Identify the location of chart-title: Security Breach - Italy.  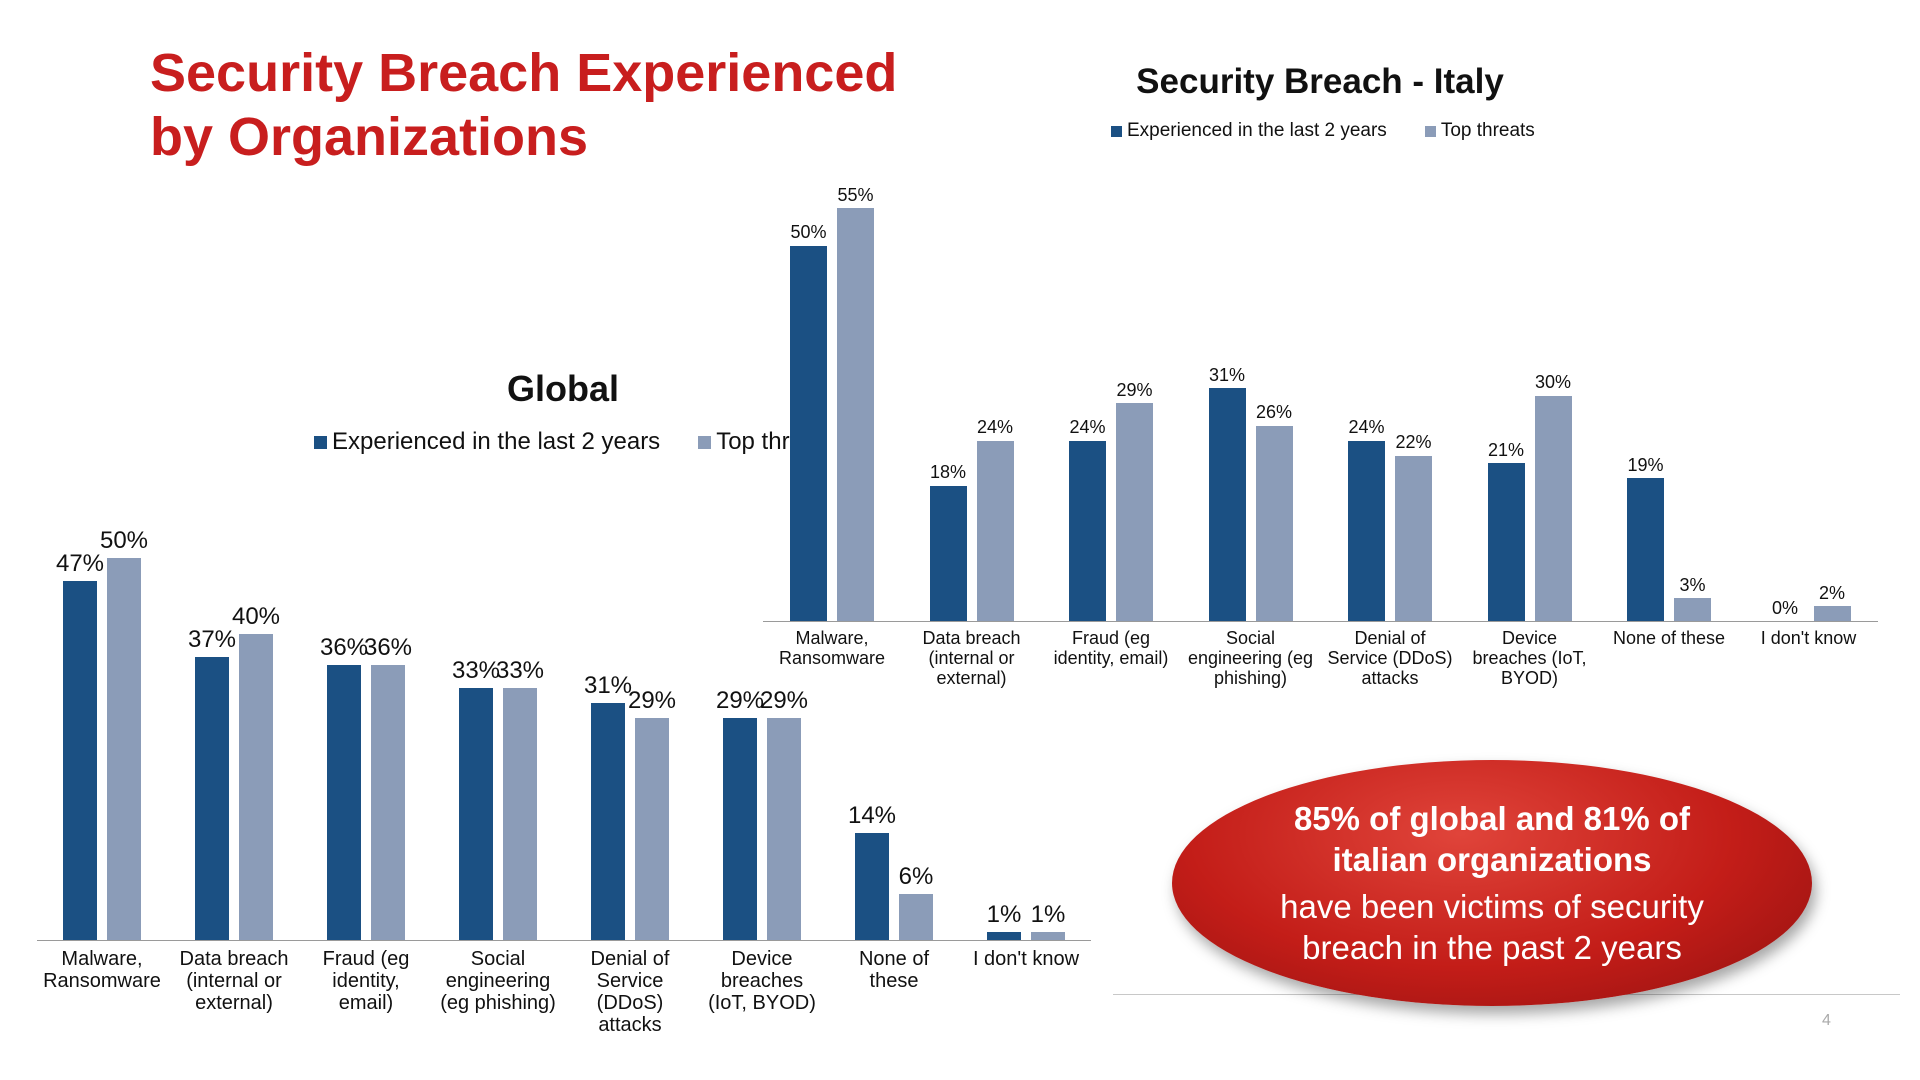
(1320, 81).